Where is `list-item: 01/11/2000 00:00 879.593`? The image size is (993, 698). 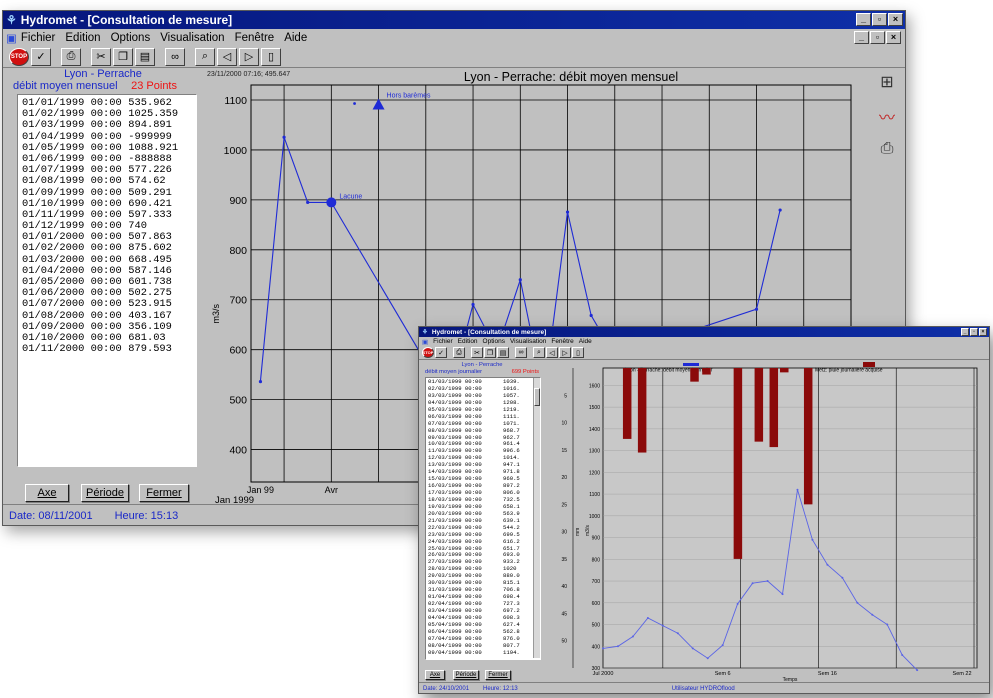
list-item: 01/11/2000 00:00 879.593 is located at coordinates (107, 349).